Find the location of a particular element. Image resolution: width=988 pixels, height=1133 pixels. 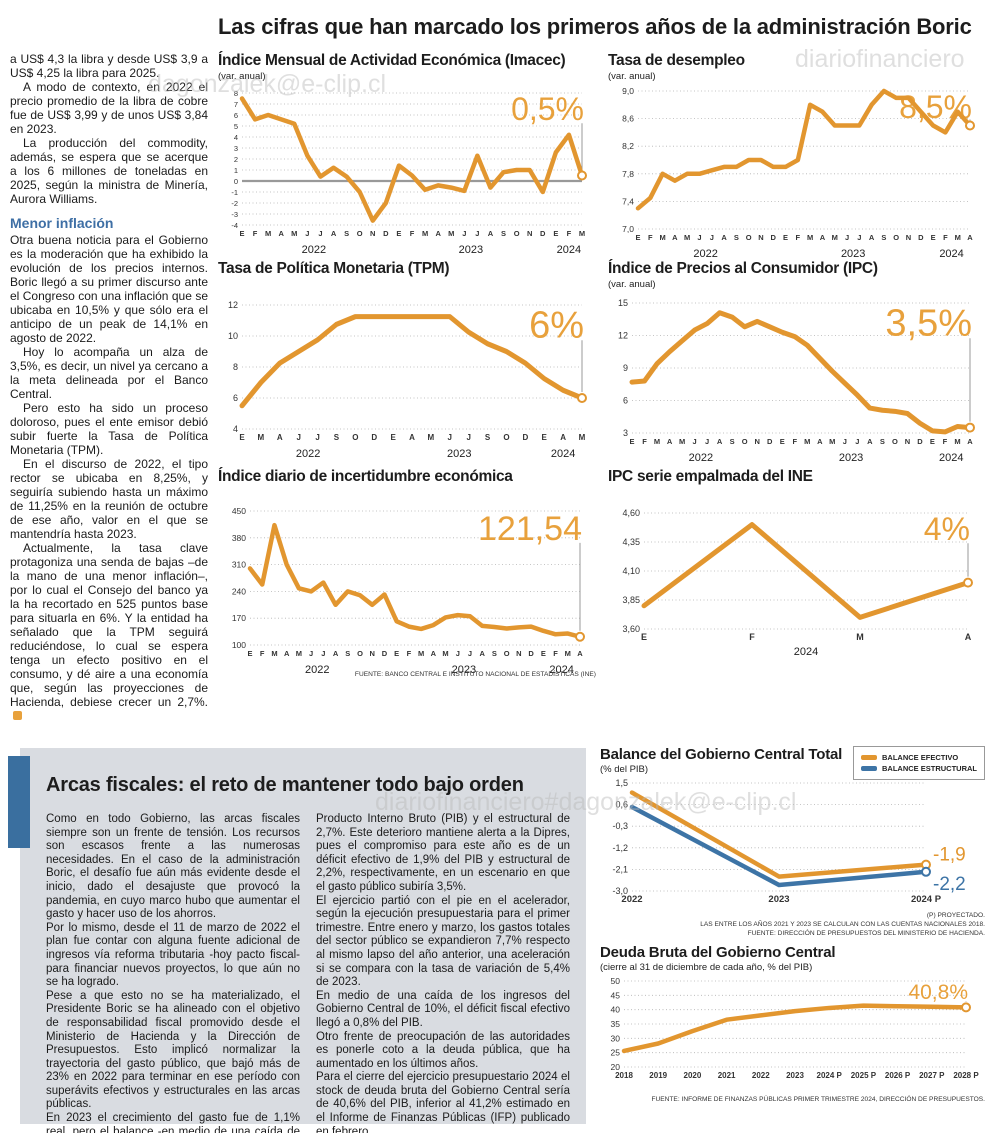

svg-text: 20 is located at coordinates (616, 1067).